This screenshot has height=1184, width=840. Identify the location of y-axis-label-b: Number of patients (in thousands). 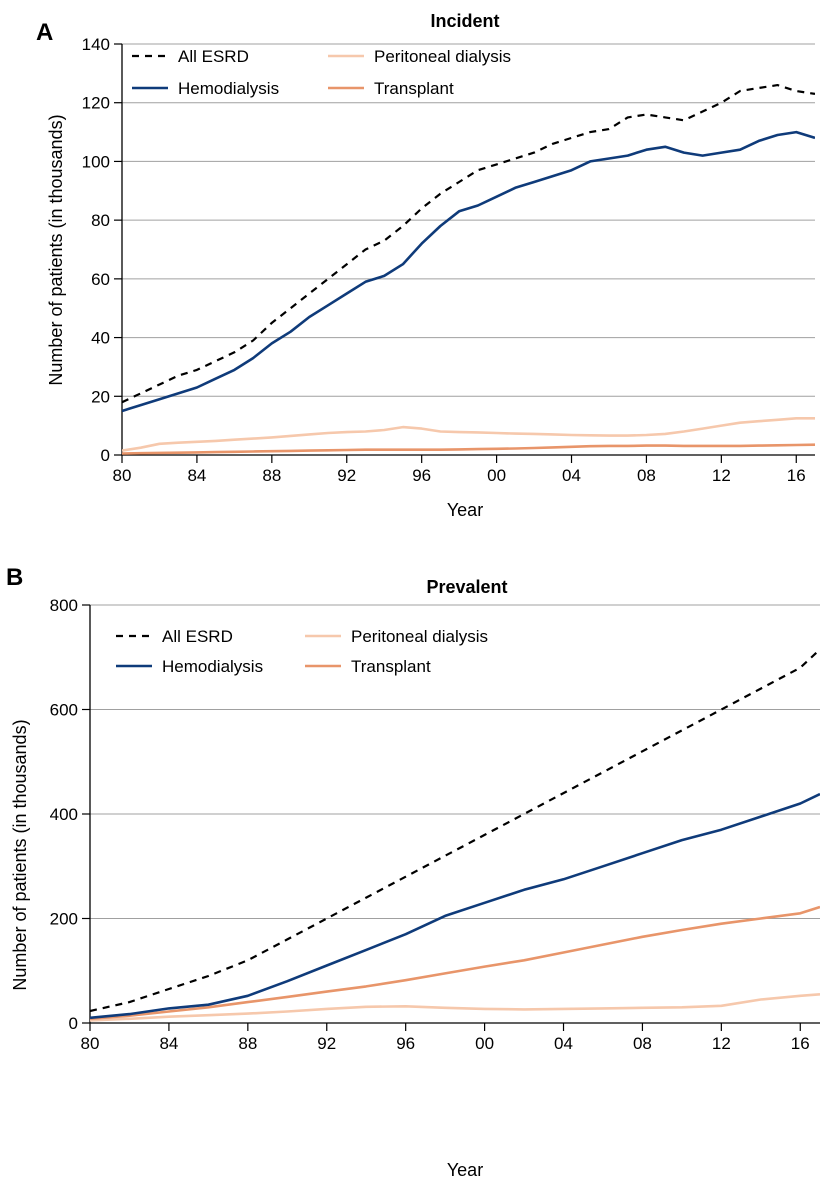
(20, 854).